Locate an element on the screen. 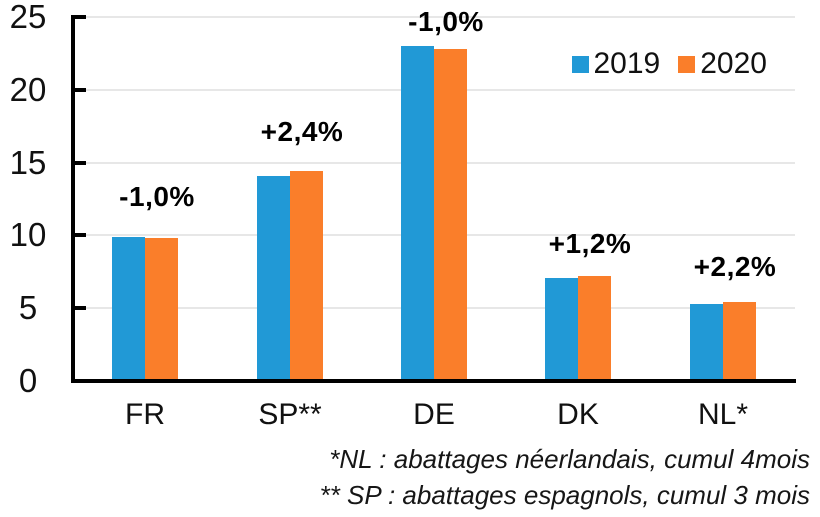  y-axis-label-10: 10 is located at coordinates (28, 234).